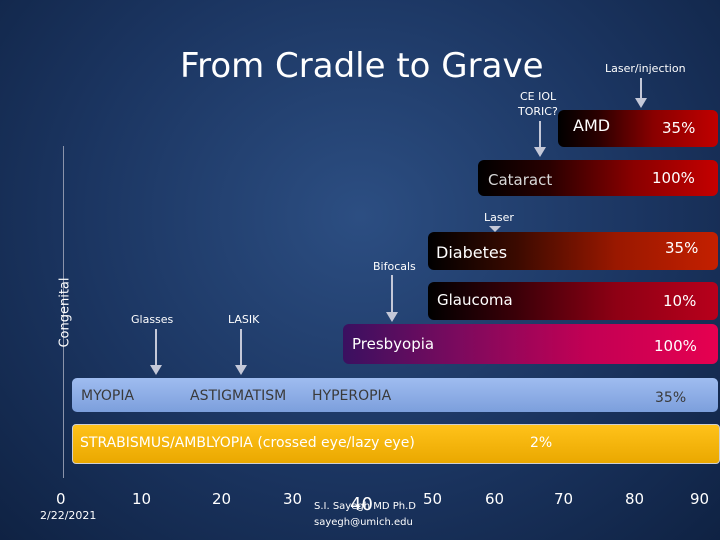  Describe the element at coordinates (680, 301) in the screenshot. I see `glaucoma-percent: 10%` at that location.